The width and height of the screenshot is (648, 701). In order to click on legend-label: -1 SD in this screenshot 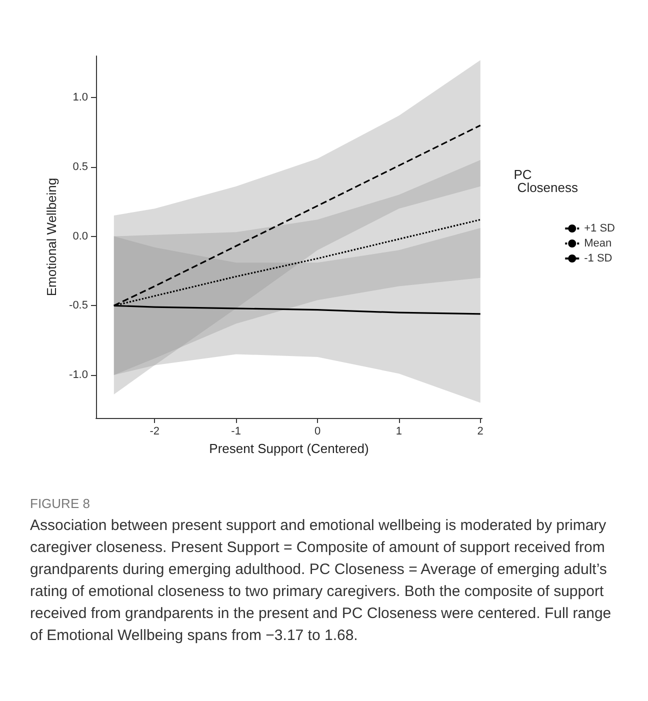, I will do `click(598, 258)`.